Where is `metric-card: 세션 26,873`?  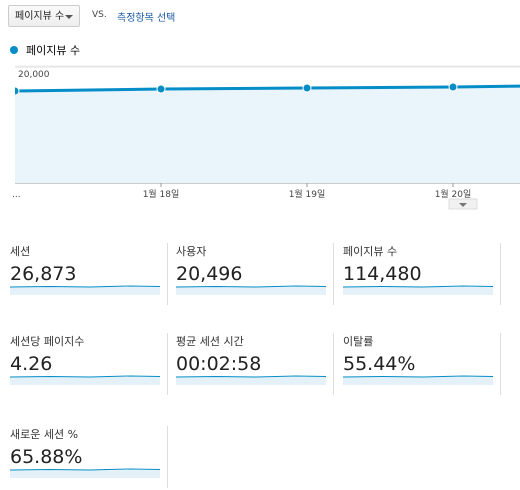
metric-card: 세션 26,873 is located at coordinates (85, 275).